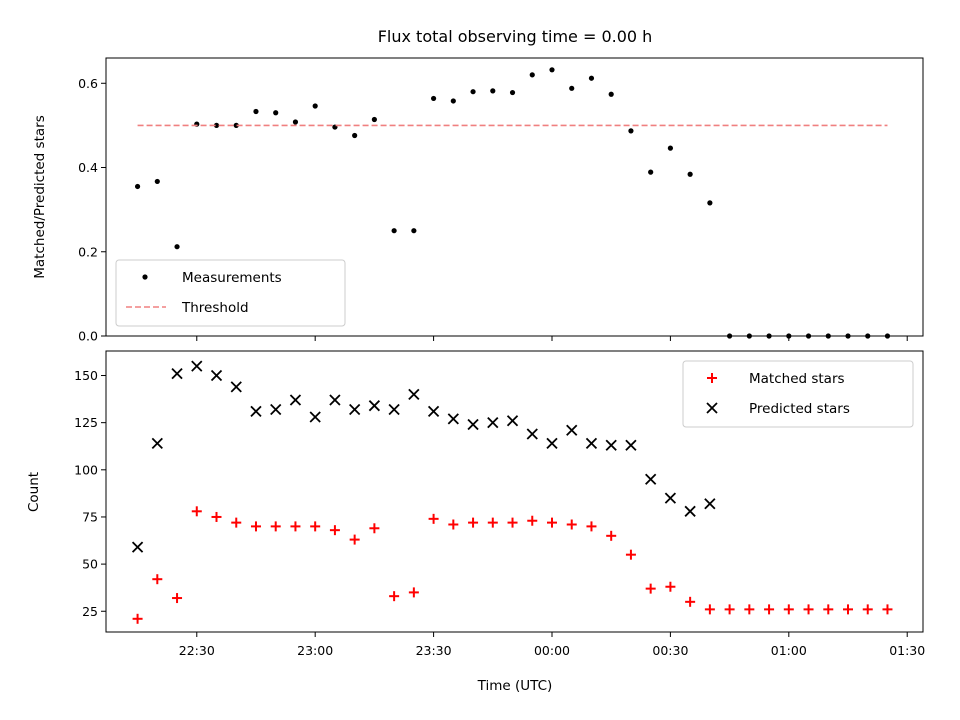 This screenshot has height=720, width=960. What do you see at coordinates (88, 336) in the screenshot?
I see `y-tick-label: 0.0` at bounding box center [88, 336].